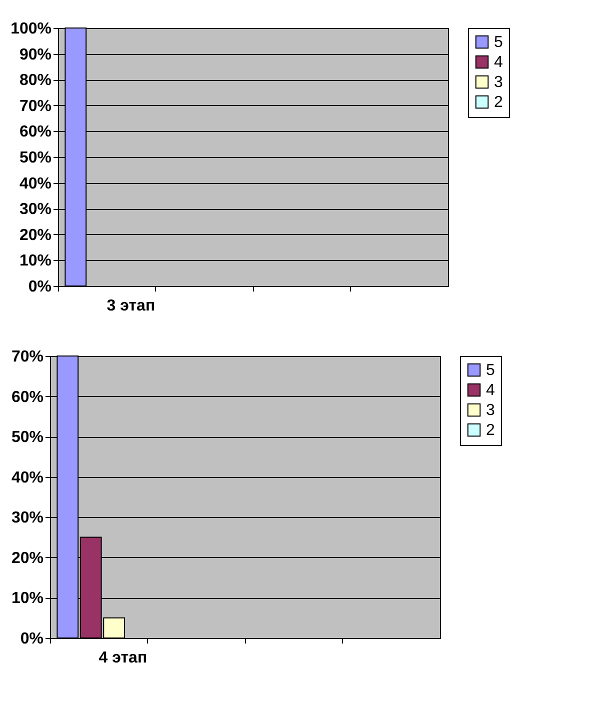 This screenshot has width=600, height=711. Describe the element at coordinates (31, 29) in the screenshot. I see `y-tick-label: 100%` at that location.